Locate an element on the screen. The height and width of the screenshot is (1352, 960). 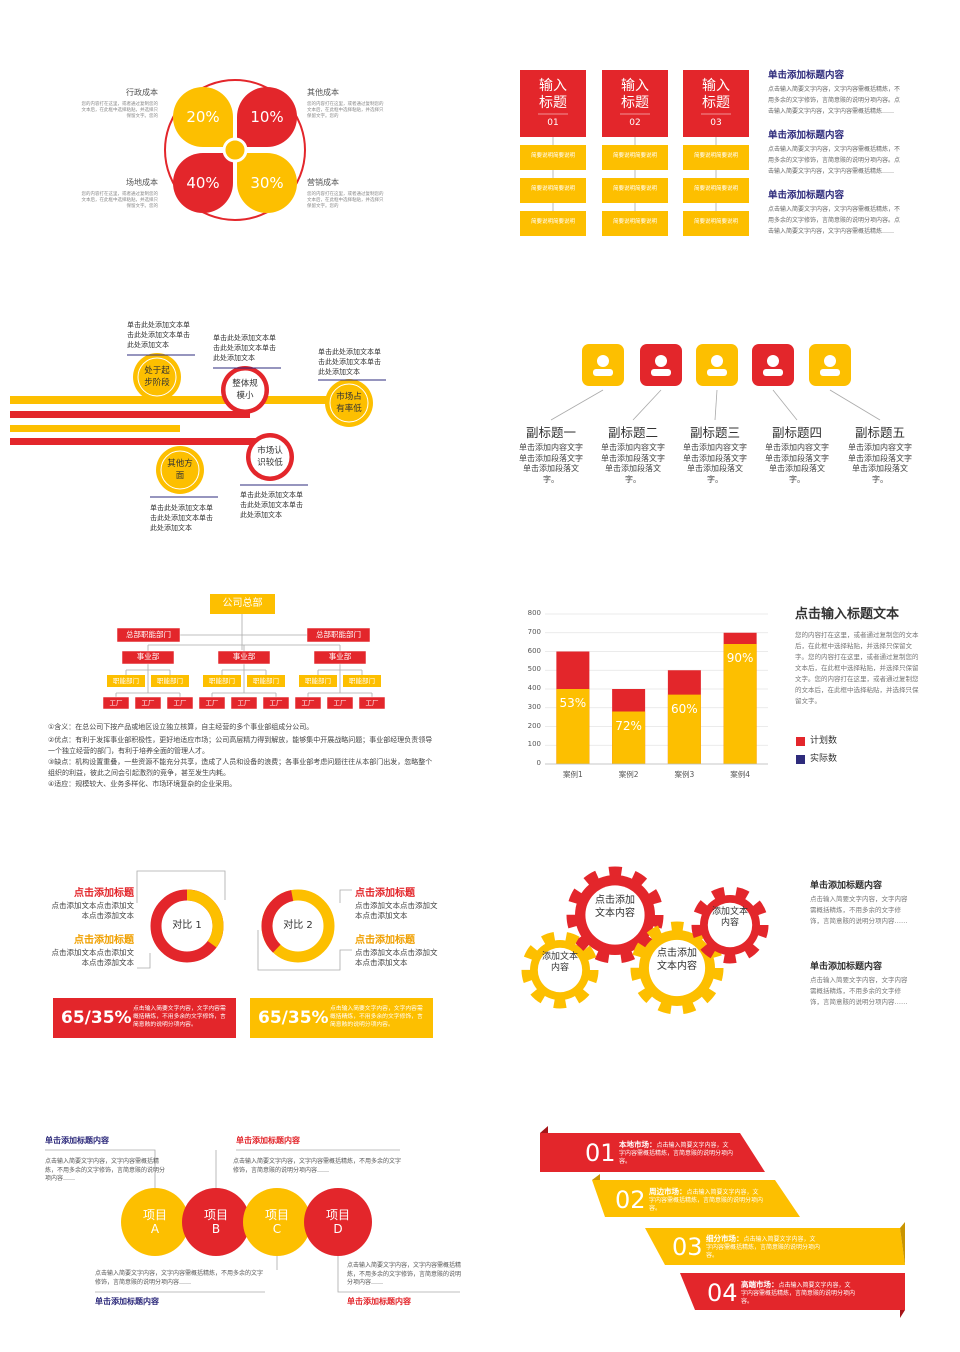
callout-title: 点击添加标题 is located at coordinates (385, 940).